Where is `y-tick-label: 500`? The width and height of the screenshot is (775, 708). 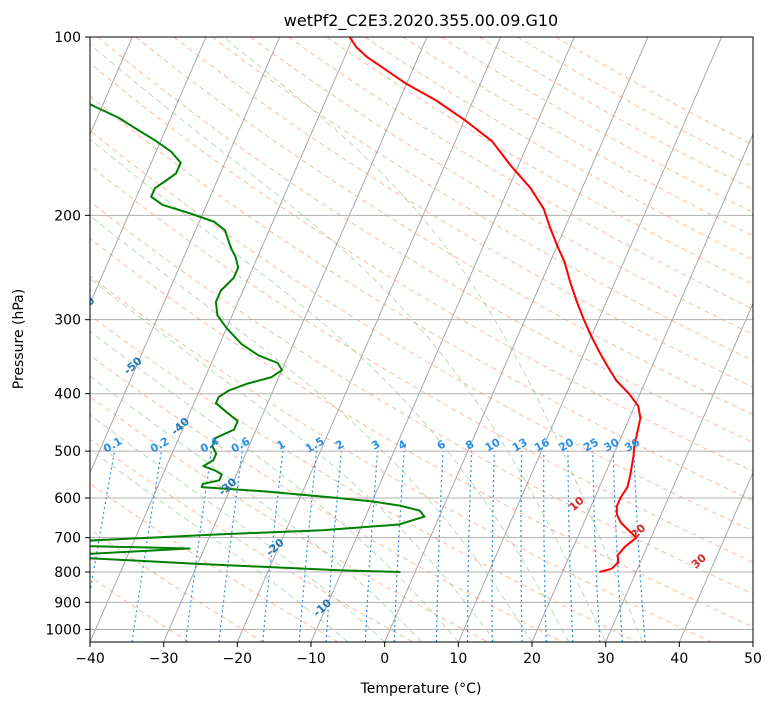
y-tick-label: 500 is located at coordinates (67, 452).